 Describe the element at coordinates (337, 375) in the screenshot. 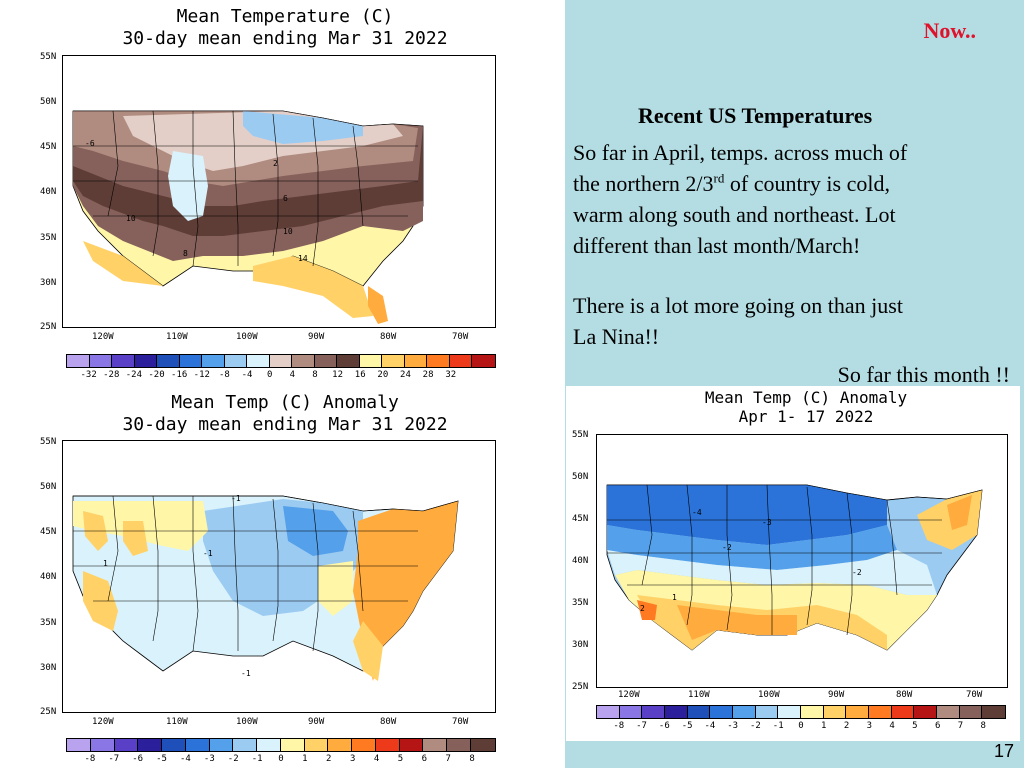

I see `legend-tick-label: 12` at that location.